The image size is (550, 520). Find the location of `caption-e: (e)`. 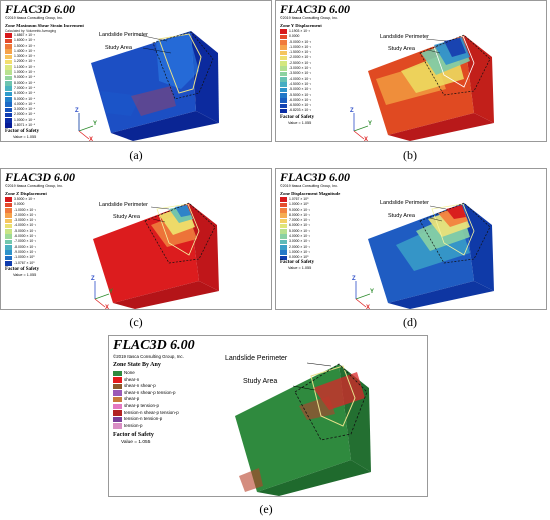

caption-e: (e) is located at coordinates (266, 509).